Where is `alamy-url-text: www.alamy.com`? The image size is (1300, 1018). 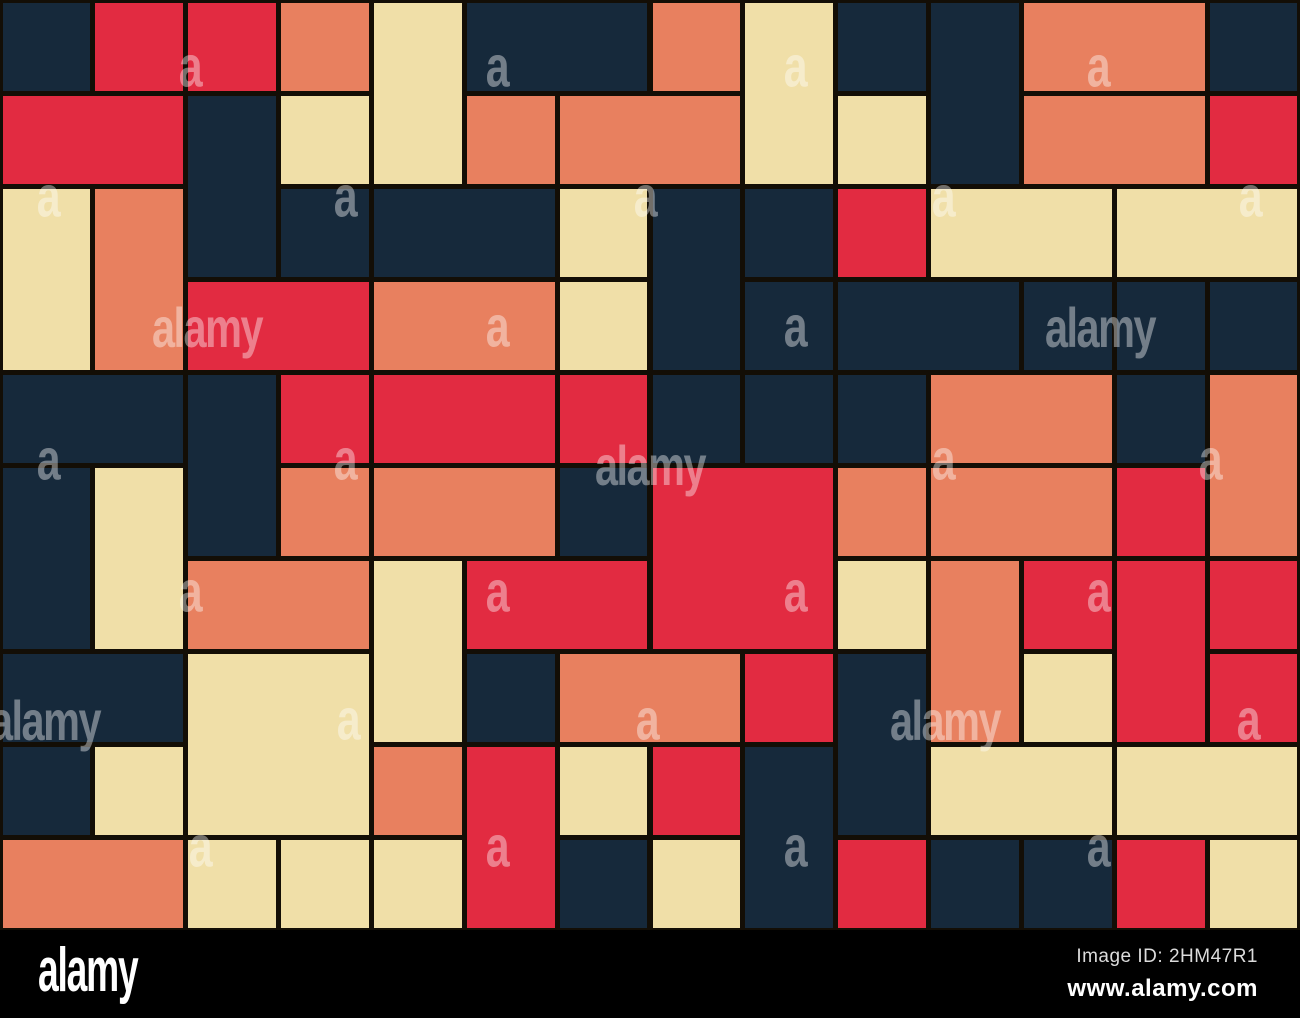
alamy-url-text: www.alamy.com is located at coordinates (1162, 988).